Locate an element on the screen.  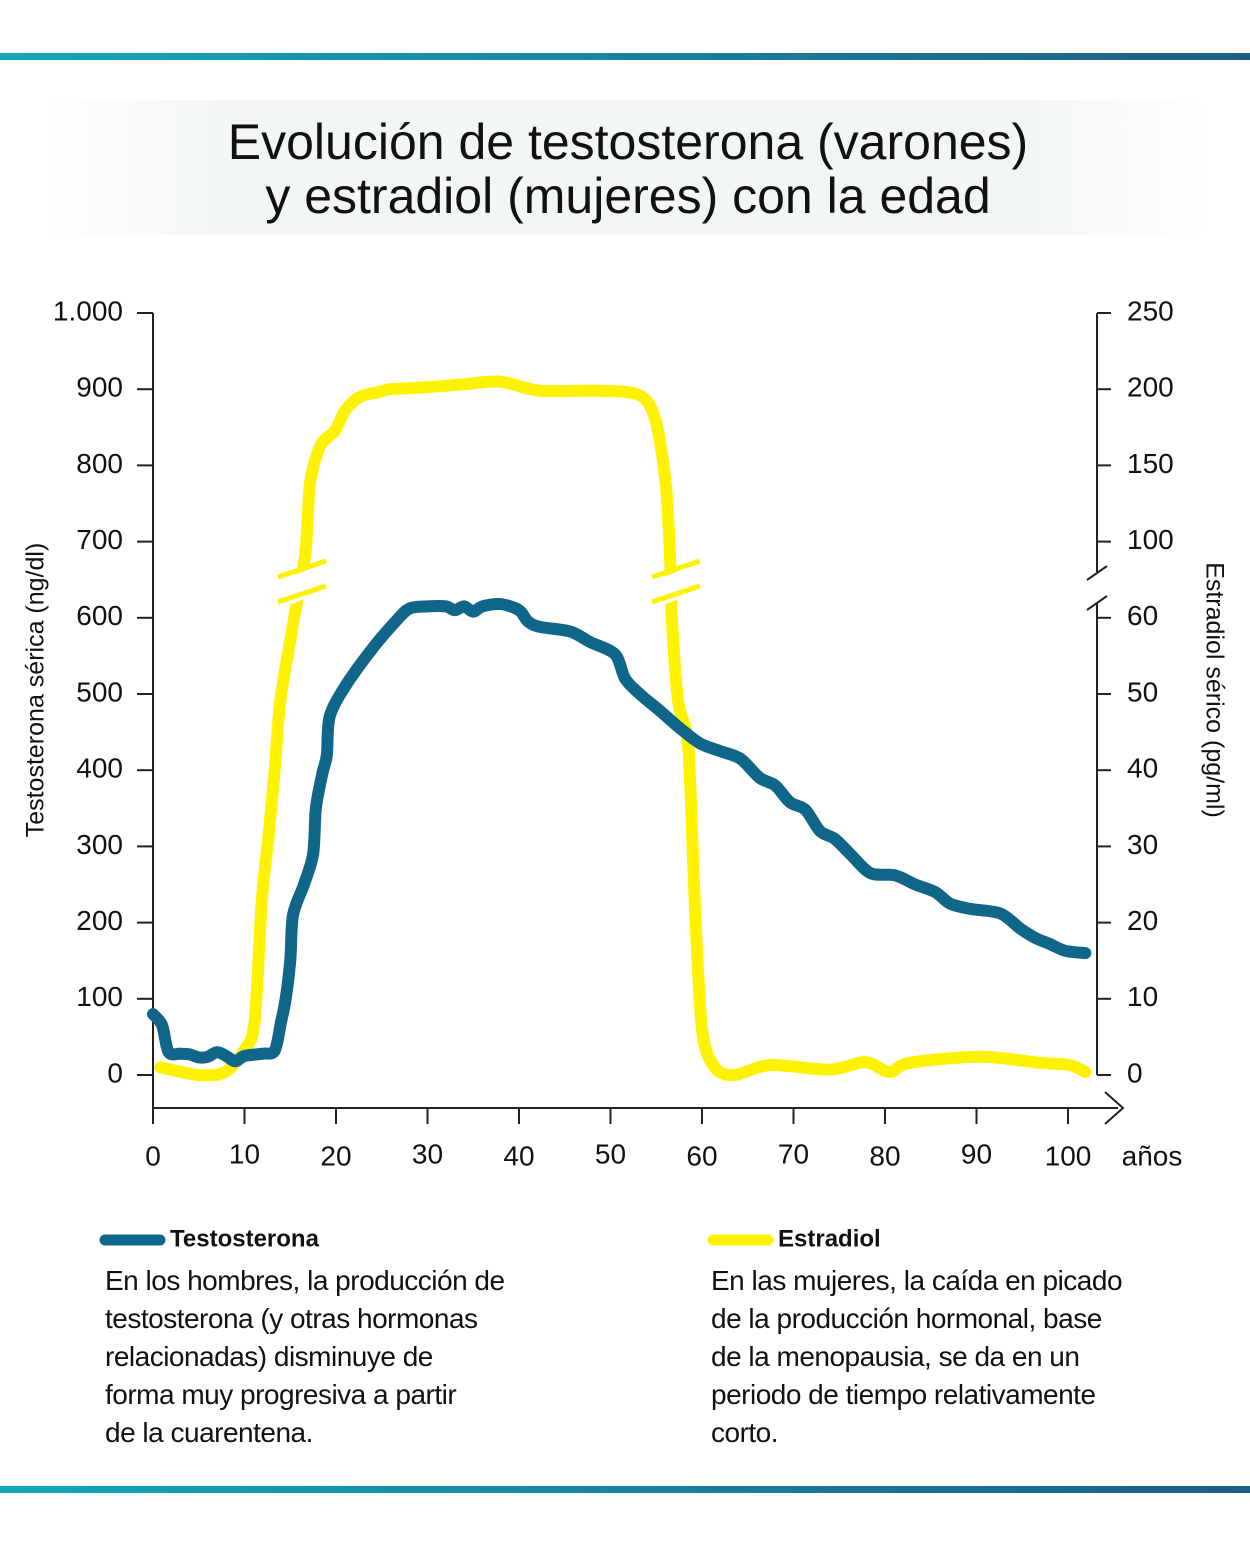
note-line: periodo de tiempo relativamente is located at coordinates (903, 1394).